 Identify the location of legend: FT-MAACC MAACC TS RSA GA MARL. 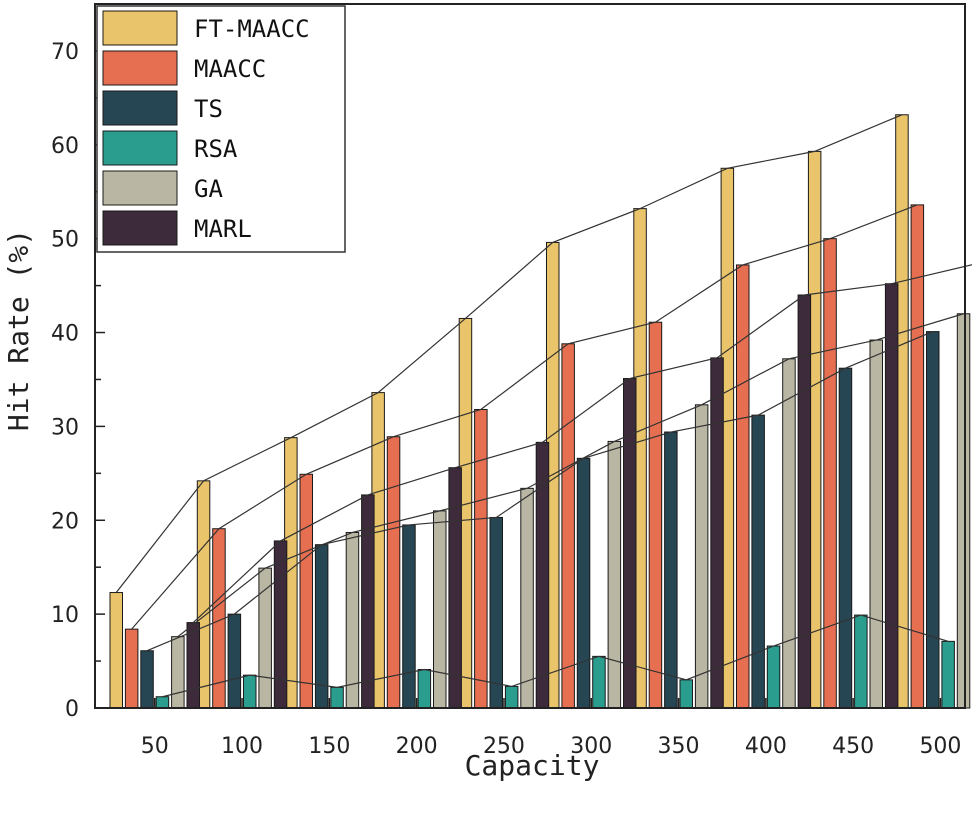
(221, 129).